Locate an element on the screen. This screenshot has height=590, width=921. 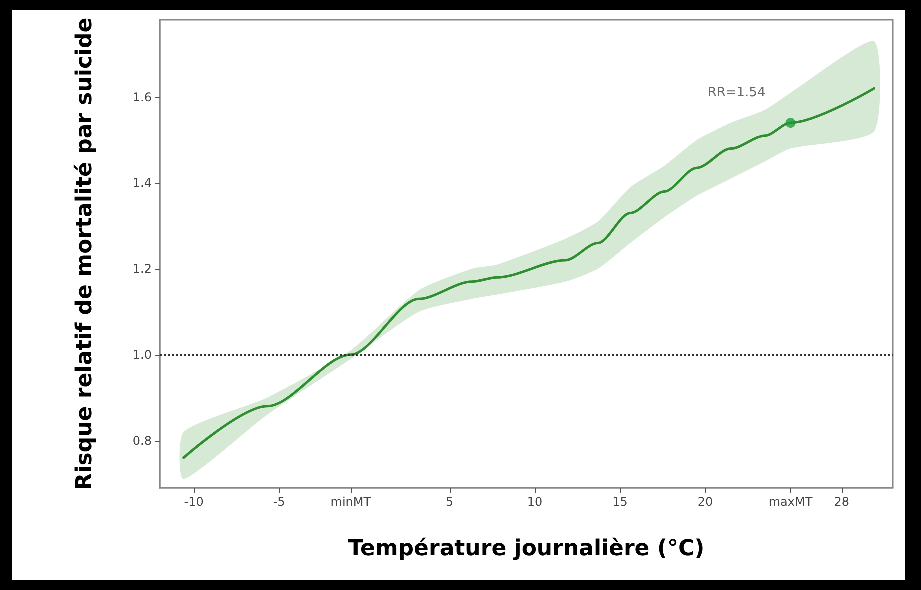
x-tick-label: 20 is located at coordinates (706, 502).